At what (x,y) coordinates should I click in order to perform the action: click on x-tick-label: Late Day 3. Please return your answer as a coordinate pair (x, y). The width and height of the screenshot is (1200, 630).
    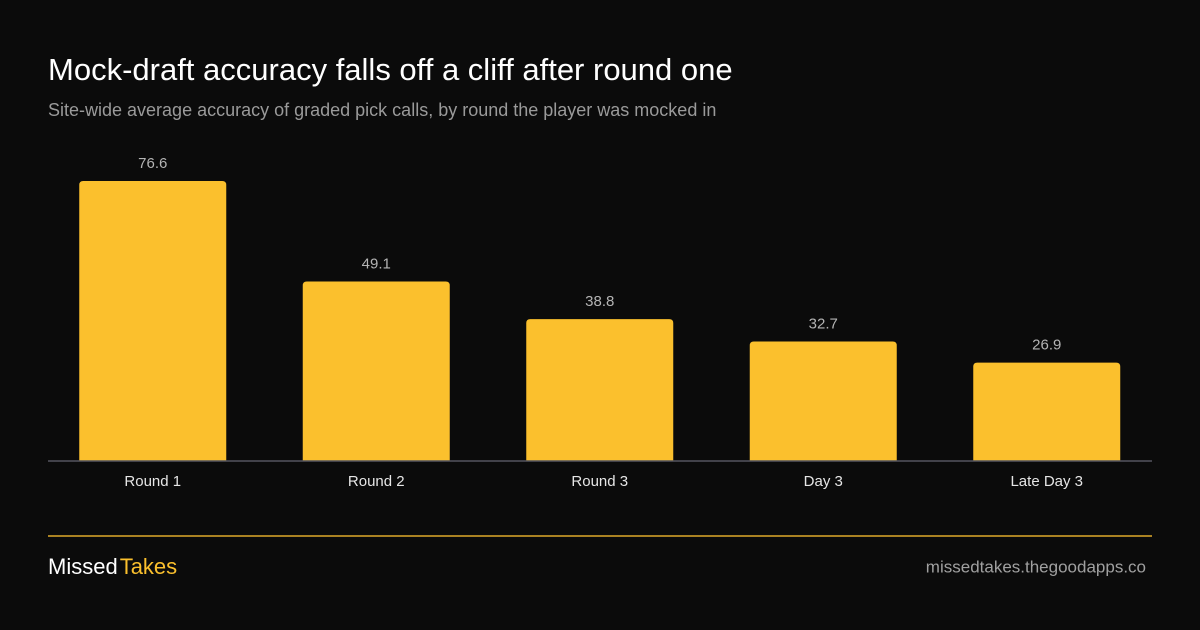
    Looking at the image, I should click on (1046, 481).